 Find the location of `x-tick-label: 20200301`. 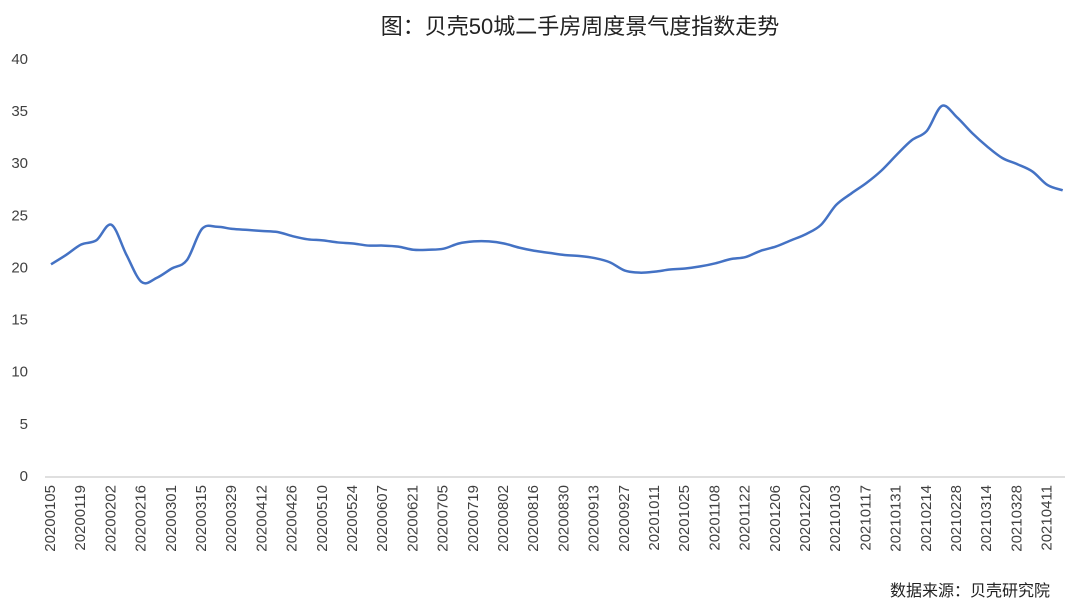

x-tick-label: 20200301 is located at coordinates (171, 518).